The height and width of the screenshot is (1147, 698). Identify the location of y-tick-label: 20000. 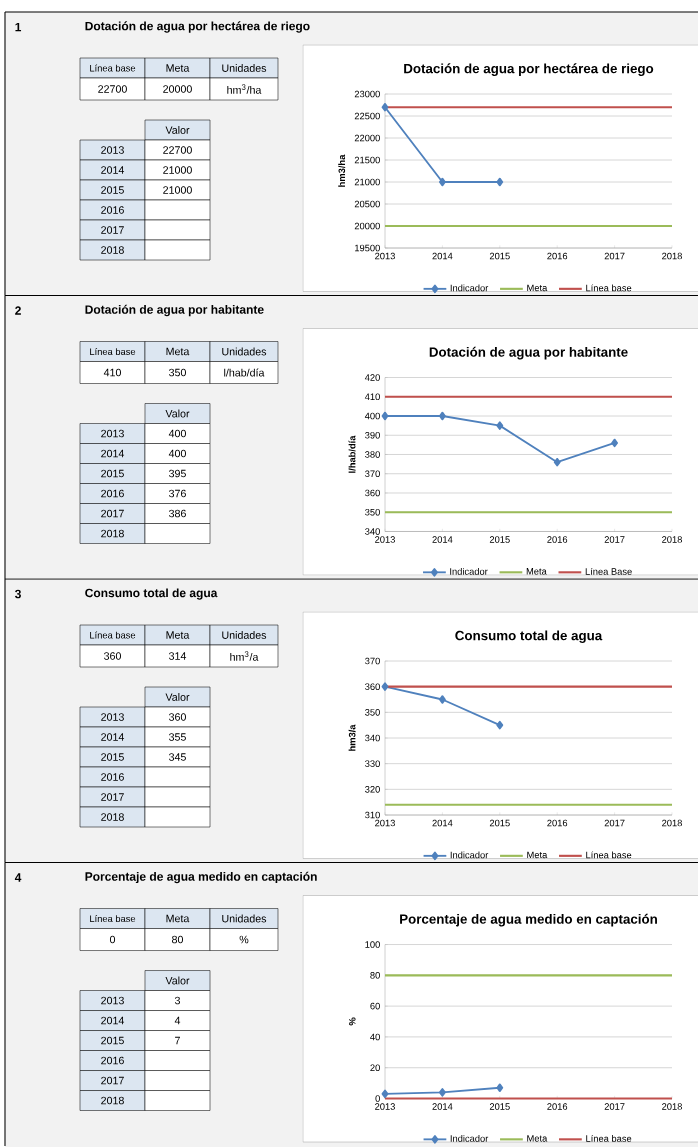
(367, 226).